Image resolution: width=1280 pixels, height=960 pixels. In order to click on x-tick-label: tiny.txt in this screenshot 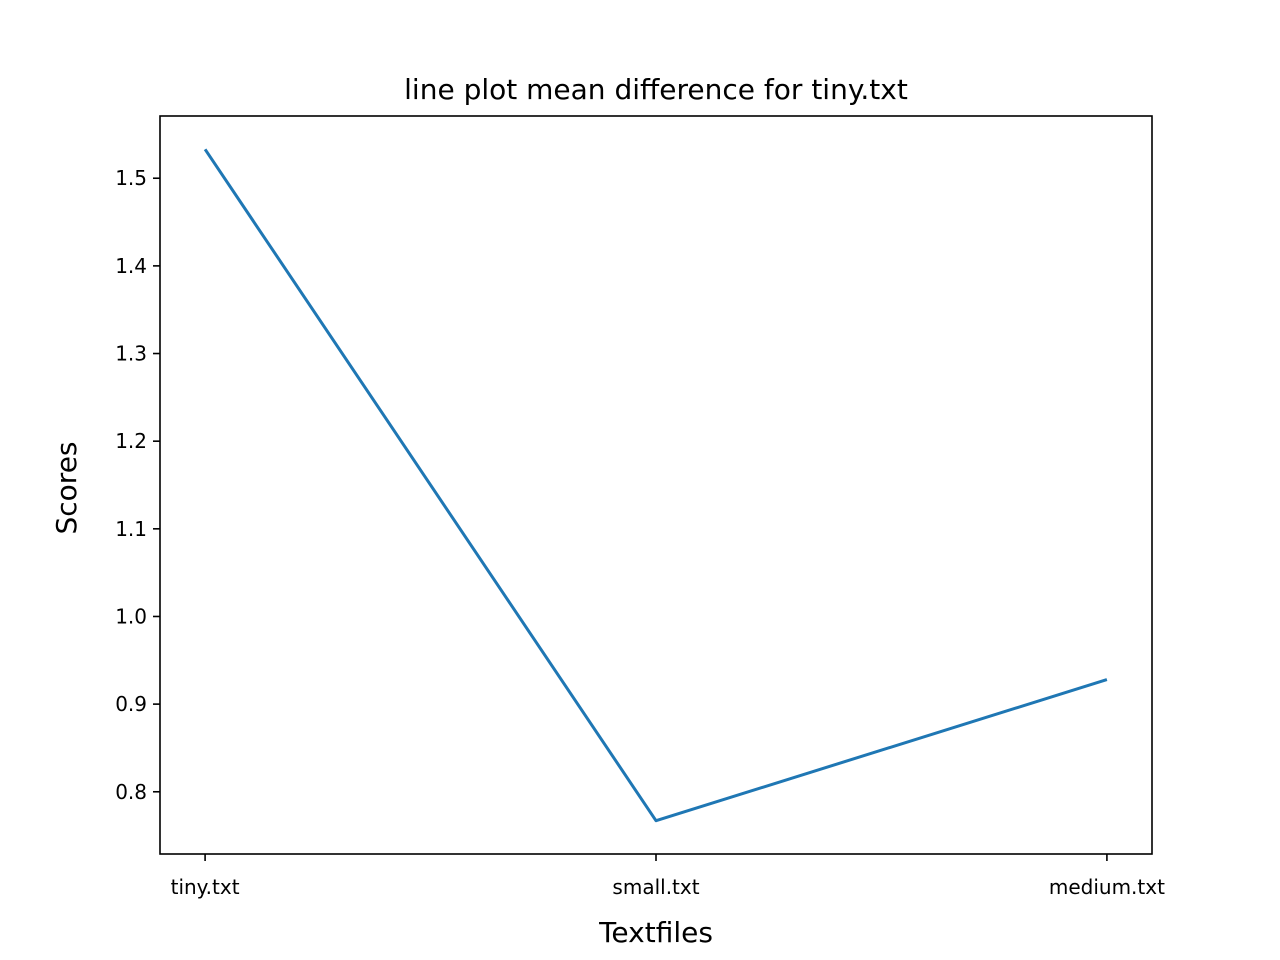, I will do `click(205, 887)`.